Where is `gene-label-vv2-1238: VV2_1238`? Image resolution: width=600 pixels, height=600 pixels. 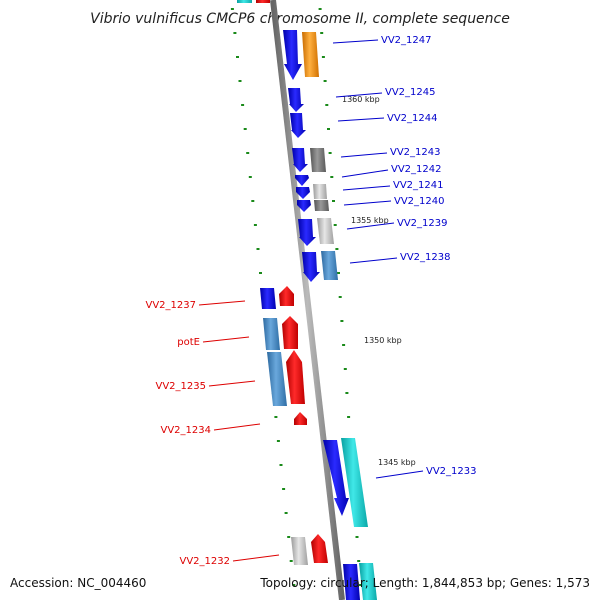 gene-label-vv2-1238: VV2_1238 is located at coordinates (425, 257).